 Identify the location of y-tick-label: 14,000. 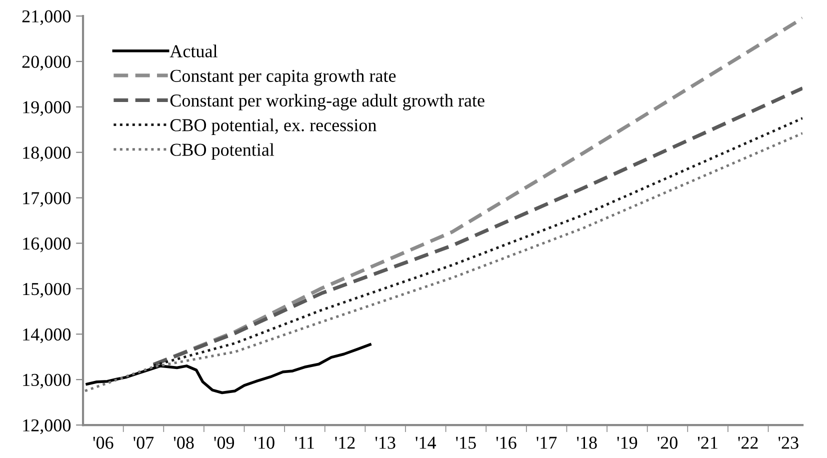
(47, 336).